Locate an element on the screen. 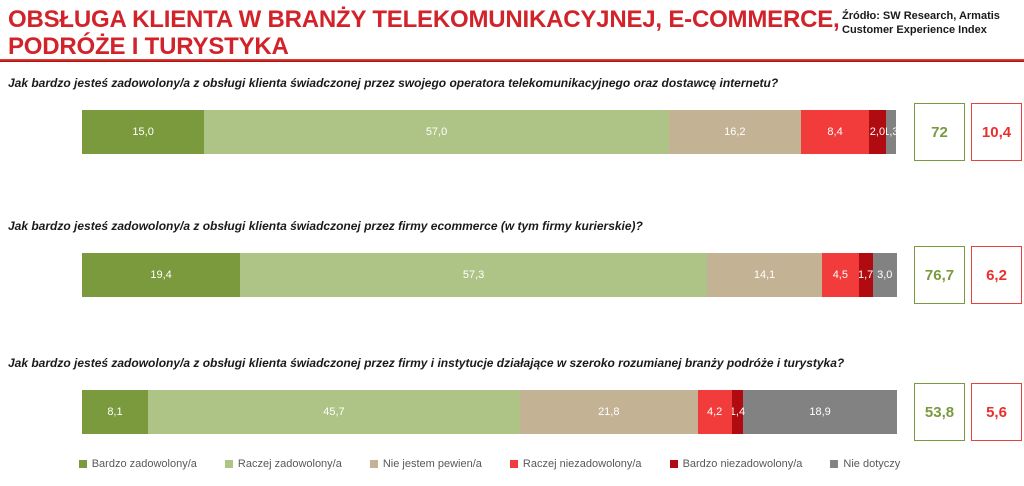  stacked-bar-3: 8,1 45,7 21,8 4,2 1,4 18,9 is located at coordinates (489, 412).